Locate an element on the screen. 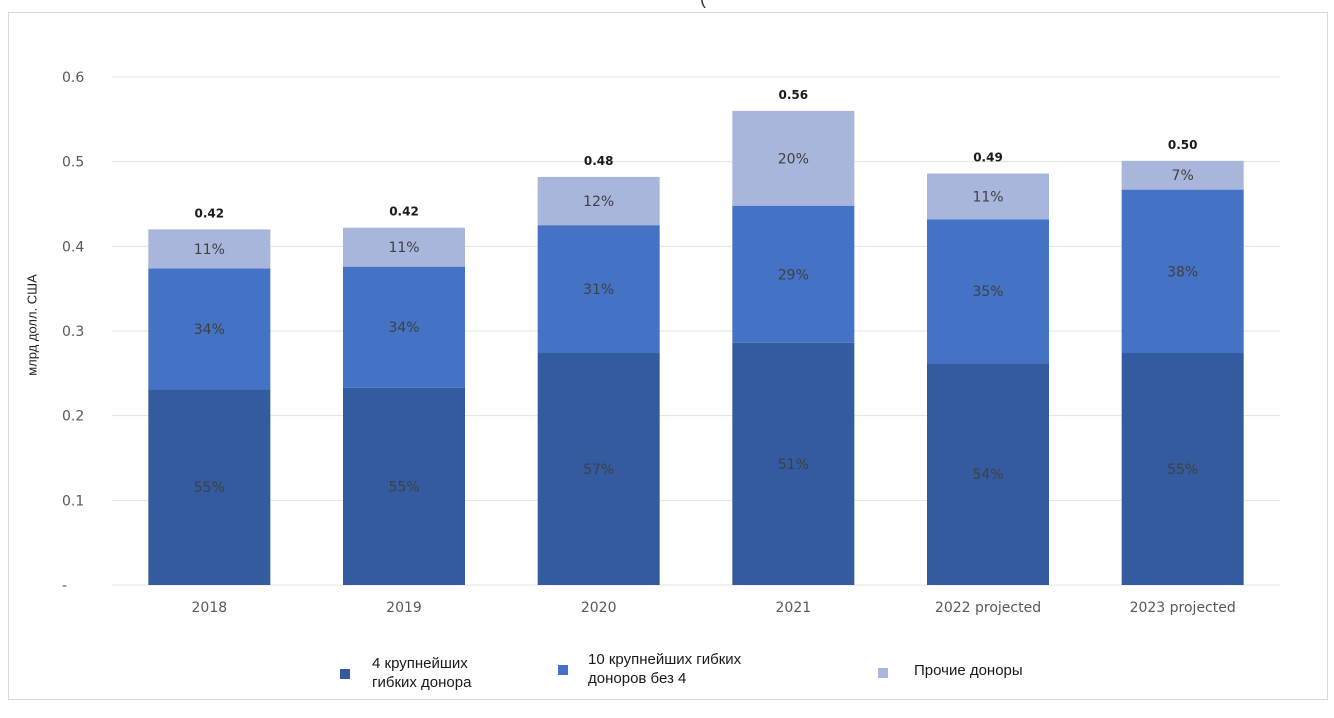 Image resolution: width=1334 pixels, height=718 pixels. bar-total-label: 0.48 is located at coordinates (599, 161).